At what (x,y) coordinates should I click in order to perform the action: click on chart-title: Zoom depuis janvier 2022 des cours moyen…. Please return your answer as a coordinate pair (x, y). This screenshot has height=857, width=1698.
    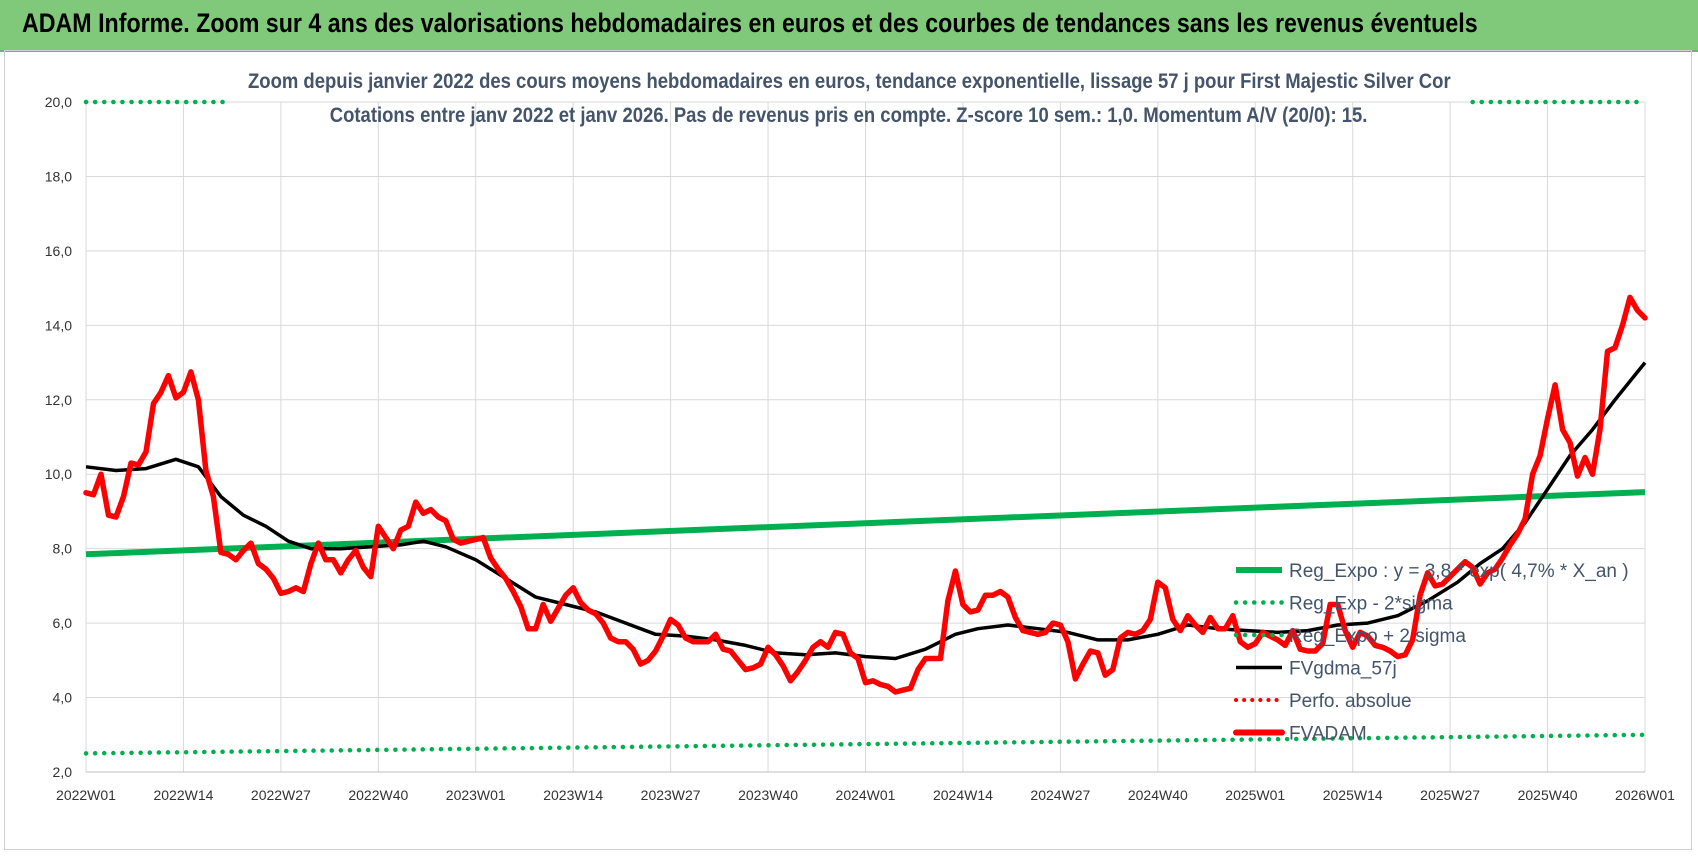
    Looking at the image, I should click on (849, 81).